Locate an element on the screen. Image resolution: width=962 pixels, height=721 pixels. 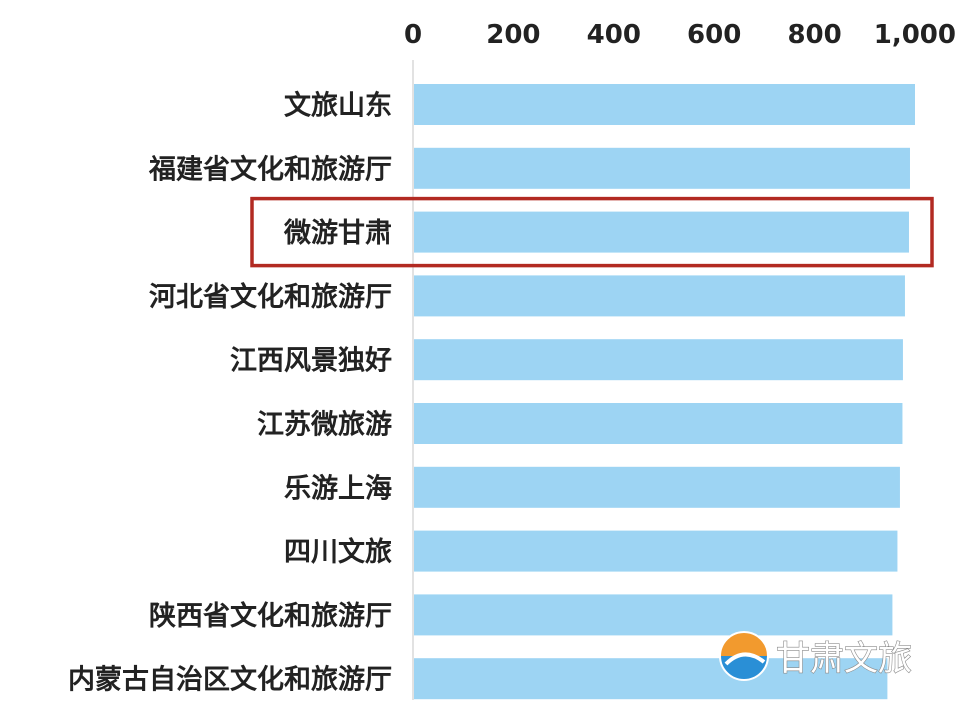
x-axis-ticks: 0 200 400 600 800 1,000 is located at coordinates (680, 35).